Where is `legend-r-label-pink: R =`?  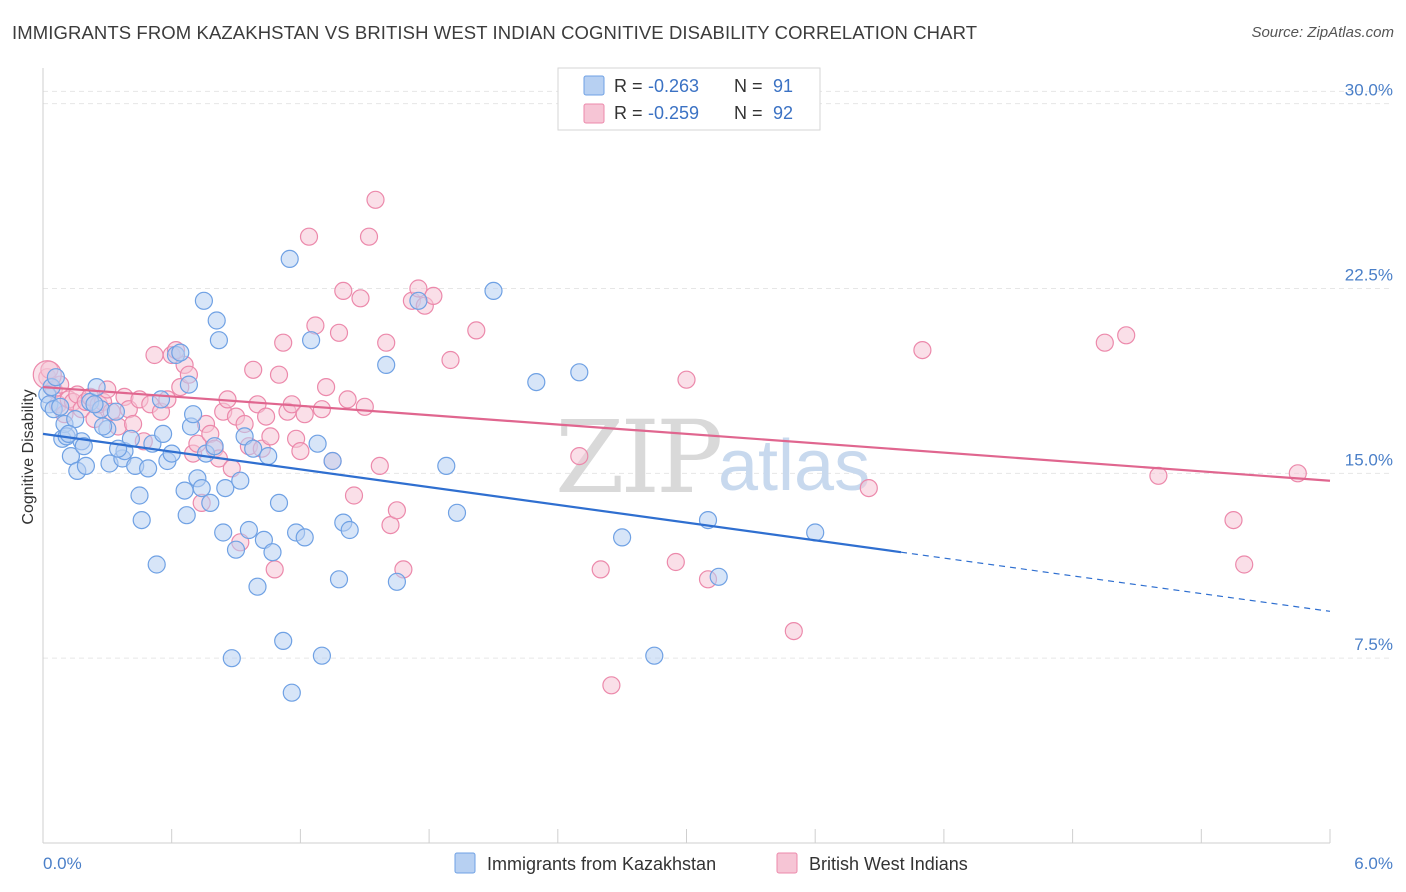
legend-r-label-pink: R = is located at coordinates (628, 113).